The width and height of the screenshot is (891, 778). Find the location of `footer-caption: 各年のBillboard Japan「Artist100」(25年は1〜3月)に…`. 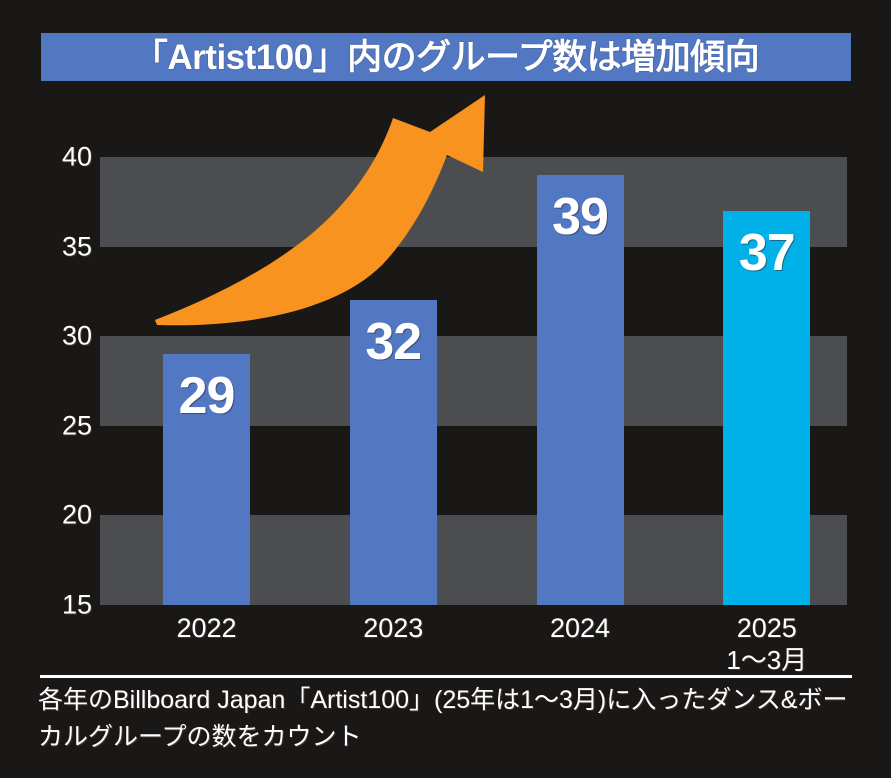

footer-caption: 各年のBillboard Japan「Artist100」(25年は1〜3月)に… is located at coordinates (443, 718).